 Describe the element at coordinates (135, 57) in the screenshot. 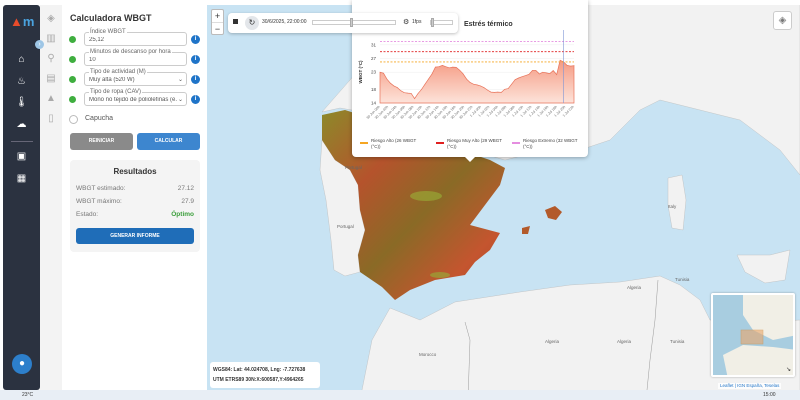

I see `rest-minutes-input: Minutos de descanso por hora 10` at that location.